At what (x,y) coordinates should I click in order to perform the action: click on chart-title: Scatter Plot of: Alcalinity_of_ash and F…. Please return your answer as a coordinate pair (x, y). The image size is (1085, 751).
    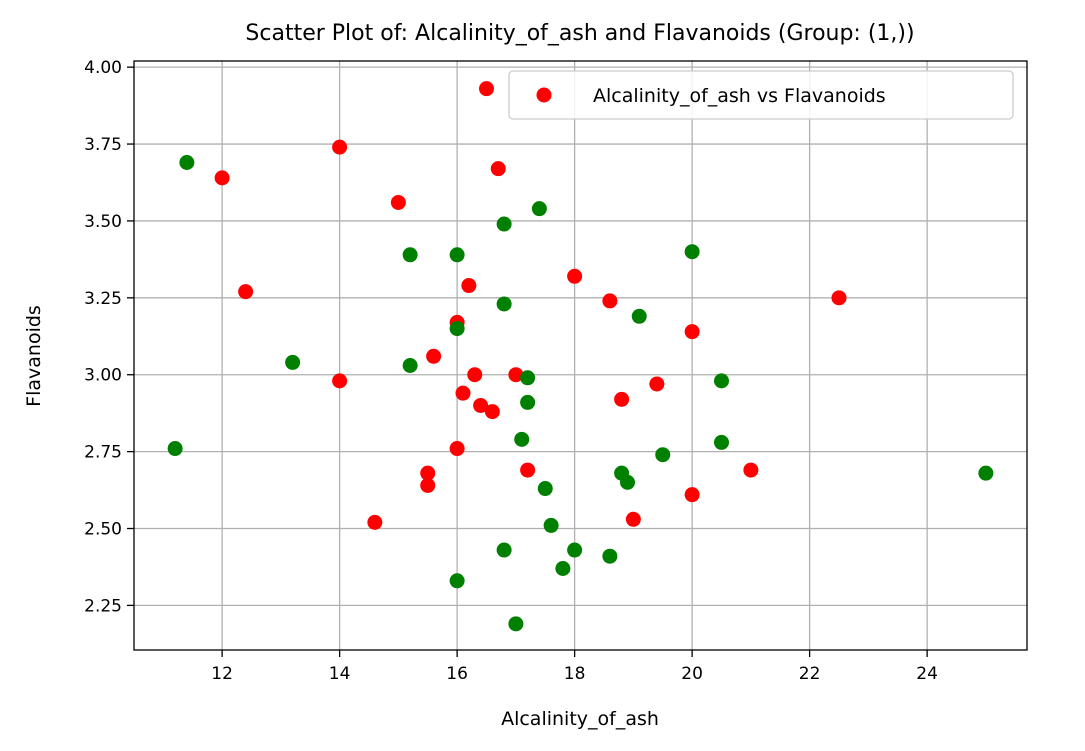
    Looking at the image, I should click on (579, 33).